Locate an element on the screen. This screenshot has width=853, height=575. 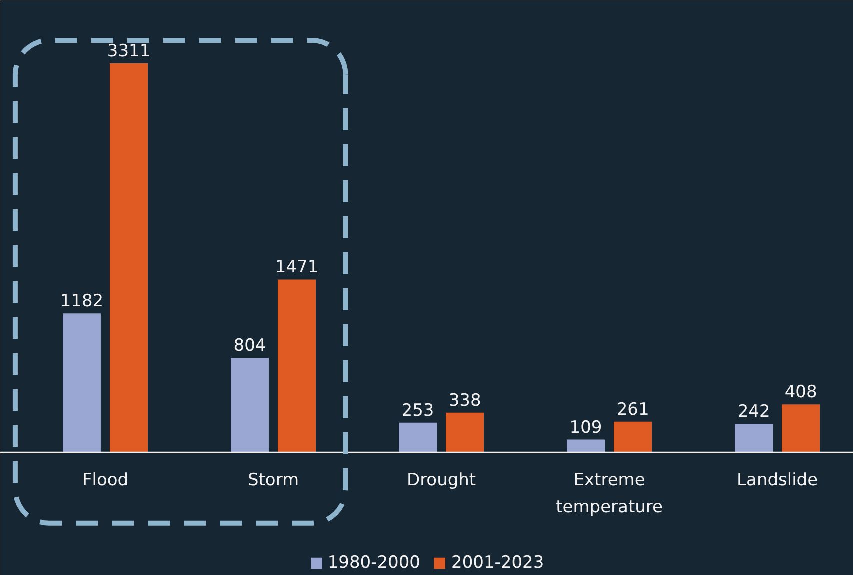
data-label: 338 is located at coordinates (465, 400).